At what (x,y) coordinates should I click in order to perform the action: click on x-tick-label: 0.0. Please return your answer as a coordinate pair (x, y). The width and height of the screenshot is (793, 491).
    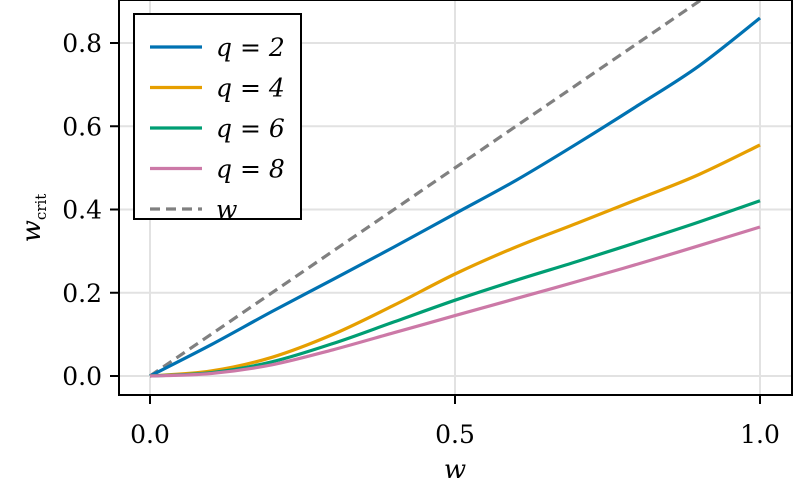
    Looking at the image, I should click on (150, 434).